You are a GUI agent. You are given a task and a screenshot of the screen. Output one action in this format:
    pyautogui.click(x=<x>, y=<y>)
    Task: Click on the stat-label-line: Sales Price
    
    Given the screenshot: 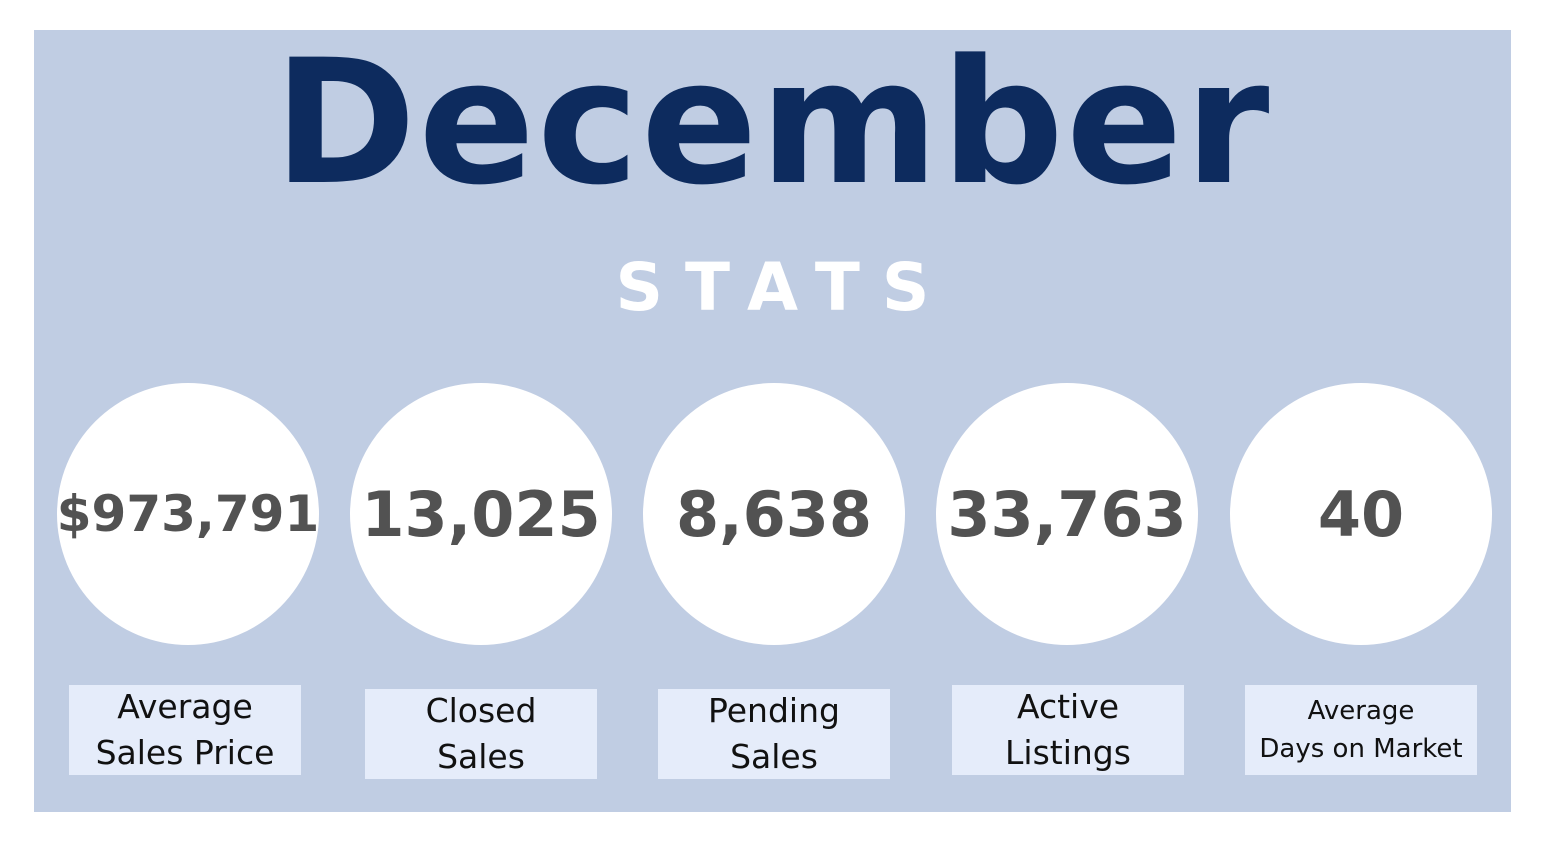 What is the action you would take?
    pyautogui.click(x=185, y=752)
    